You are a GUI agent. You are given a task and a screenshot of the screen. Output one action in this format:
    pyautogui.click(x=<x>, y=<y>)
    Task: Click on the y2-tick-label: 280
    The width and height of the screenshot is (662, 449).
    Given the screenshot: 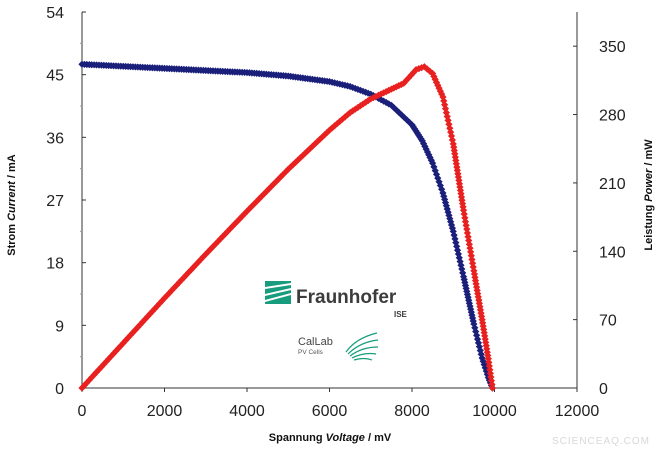 What is the action you would take?
    pyautogui.click(x=612, y=116)
    